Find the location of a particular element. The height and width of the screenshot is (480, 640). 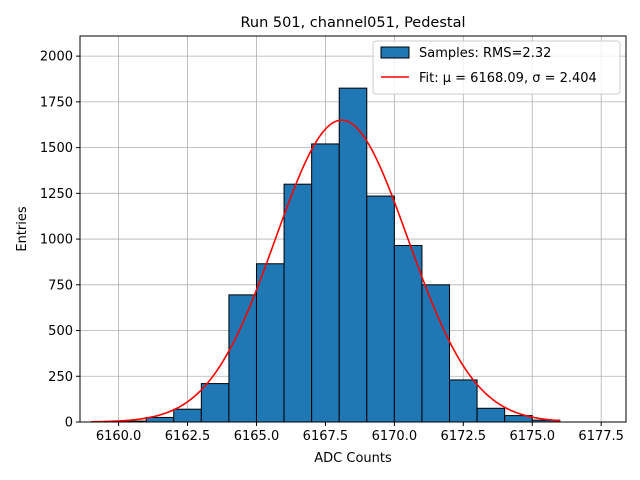

y-tick-label: 1500 is located at coordinates (56, 148).